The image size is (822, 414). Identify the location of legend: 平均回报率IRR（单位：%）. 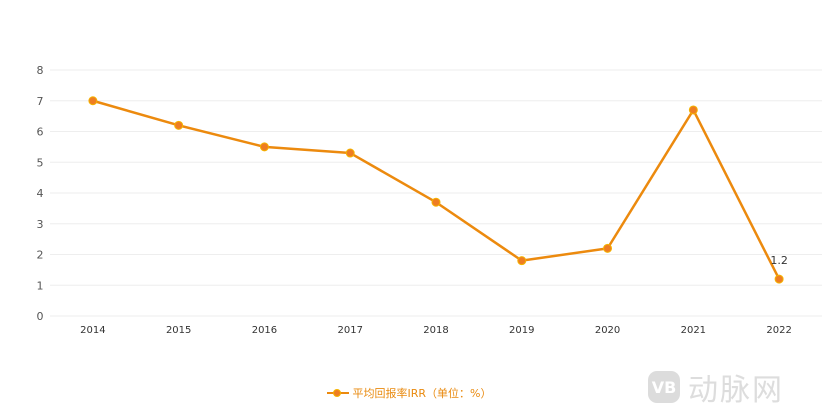
(411, 393).